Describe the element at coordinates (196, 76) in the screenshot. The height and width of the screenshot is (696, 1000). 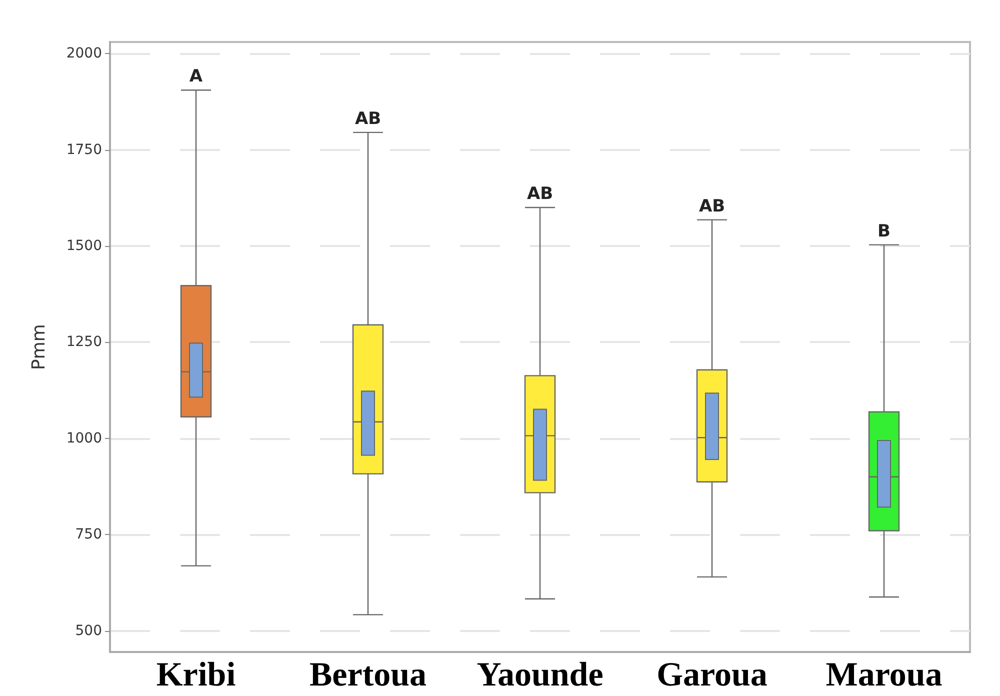
I see `annotation: A` at that location.